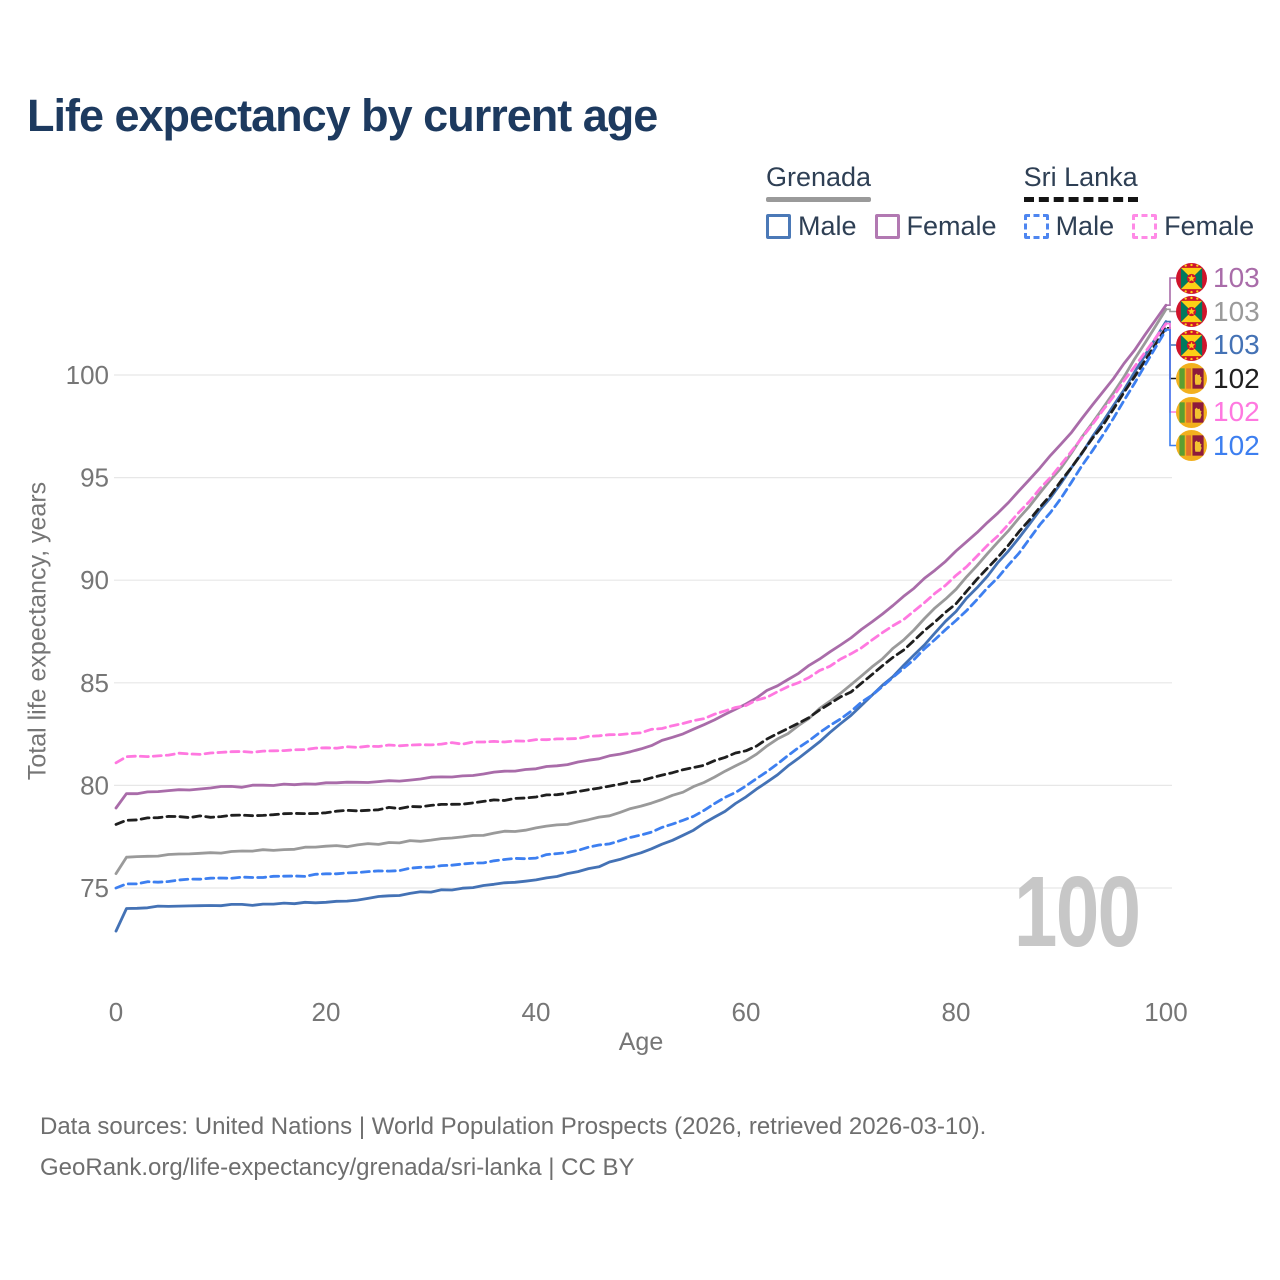 The height and width of the screenshot is (1280, 1280). What do you see at coordinates (778, 226) in the screenshot?
I see `grenada-male-checkbox-icon` at bounding box center [778, 226].